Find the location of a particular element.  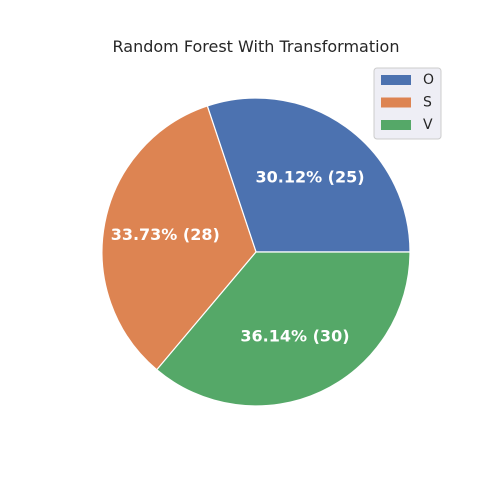

legend-label-s: S is located at coordinates (427, 103).